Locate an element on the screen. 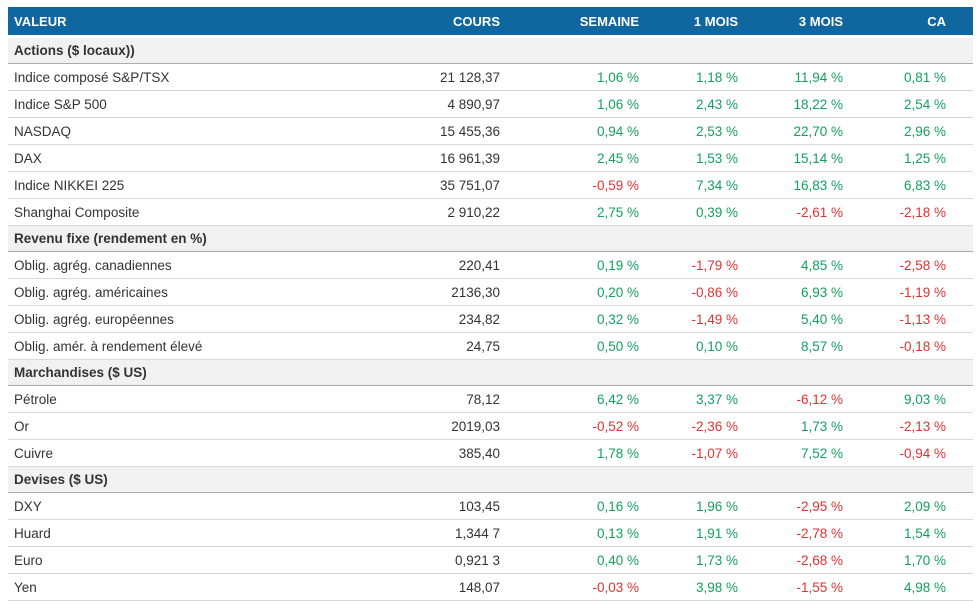 The height and width of the screenshot is (601, 979). section-row: Actions ($ locaux)) is located at coordinates (490, 50).